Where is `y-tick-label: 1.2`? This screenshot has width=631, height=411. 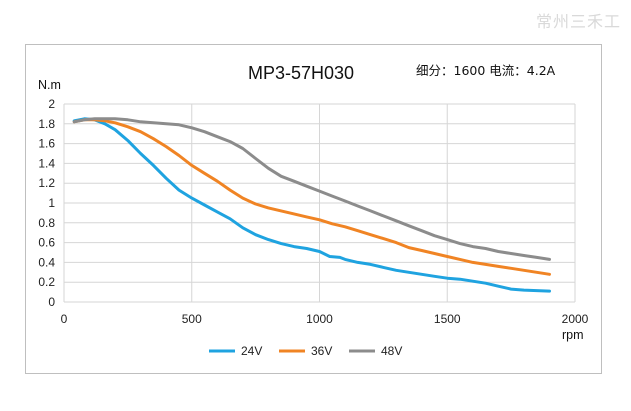 y-tick-label: 1.2 is located at coordinates (46, 183).